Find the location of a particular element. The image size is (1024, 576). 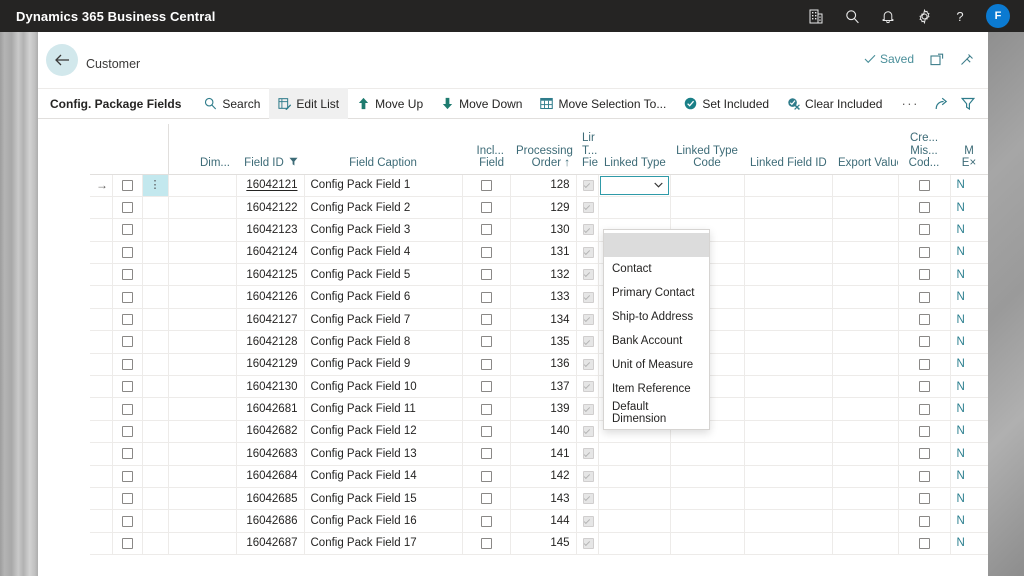

col-header-linked-type-code: Linked Type Code is located at coordinates (707, 149).